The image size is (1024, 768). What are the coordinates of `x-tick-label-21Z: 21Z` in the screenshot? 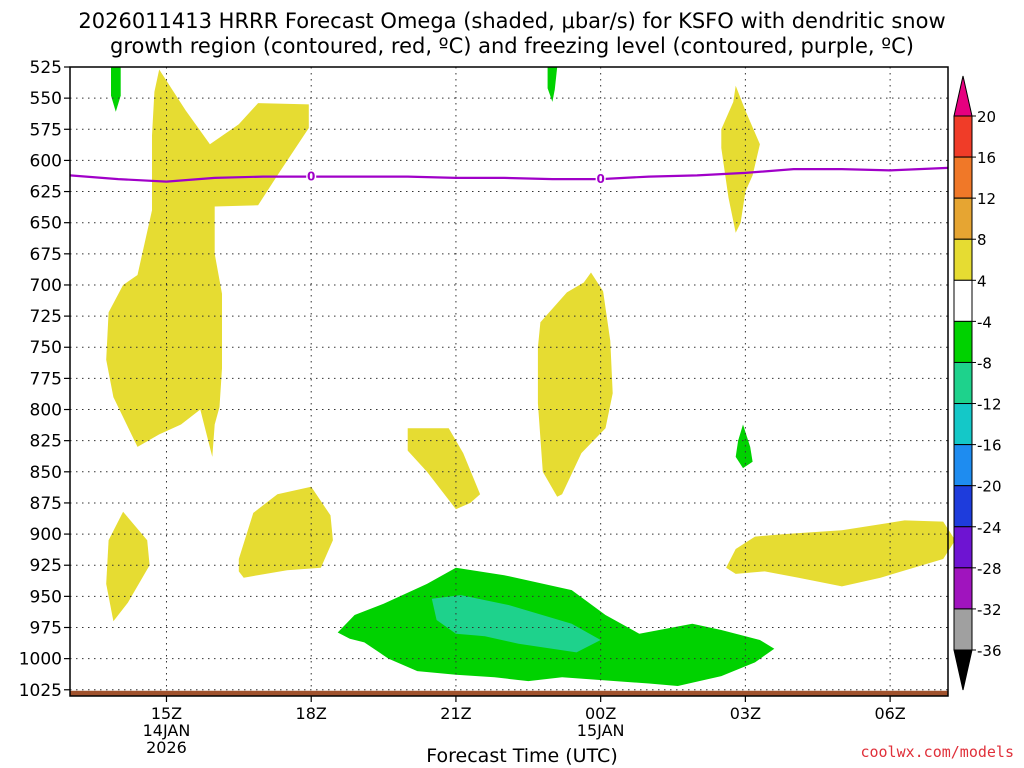 It's located at (455, 713).